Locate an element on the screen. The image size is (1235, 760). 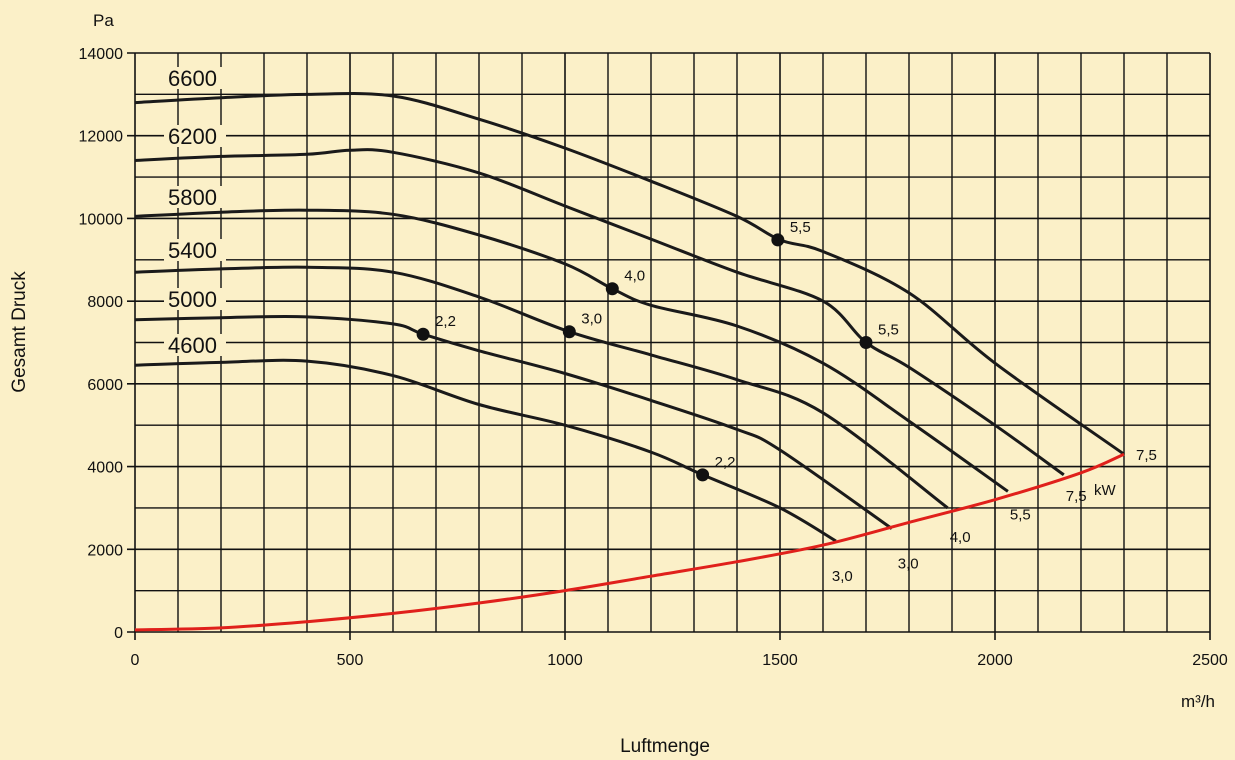
marker-kw-label: 4,0 is located at coordinates (634, 276).